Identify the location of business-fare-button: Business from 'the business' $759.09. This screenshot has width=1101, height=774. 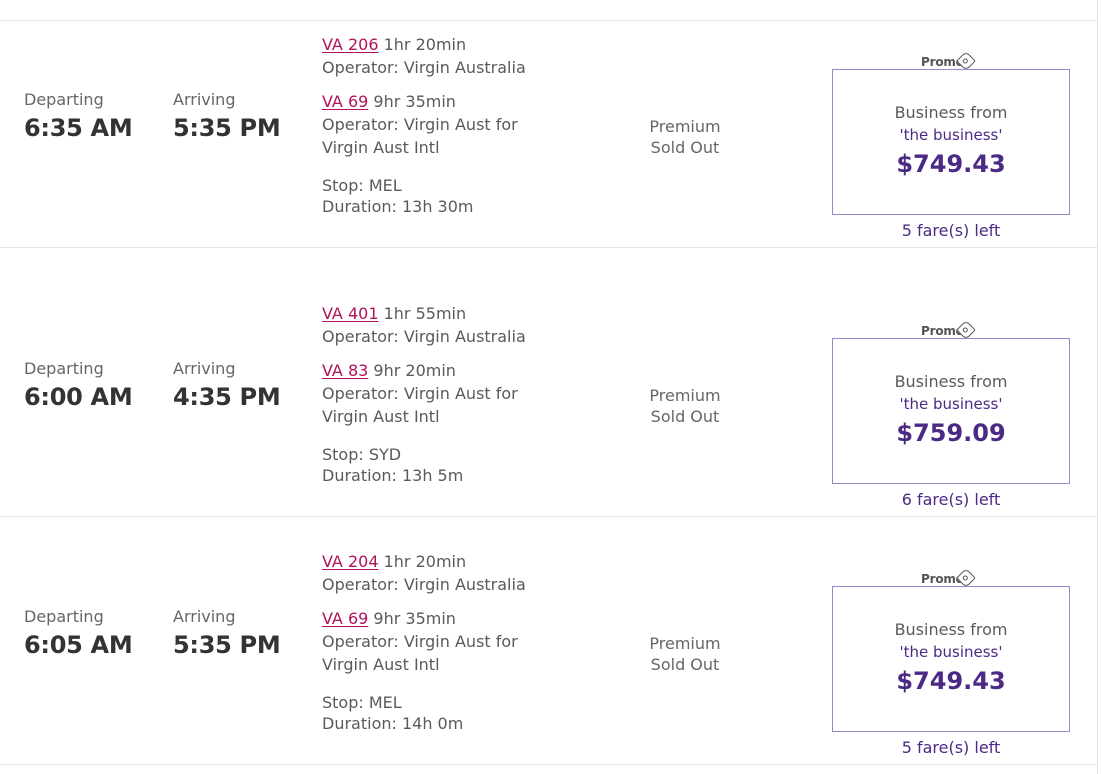
(951, 411).